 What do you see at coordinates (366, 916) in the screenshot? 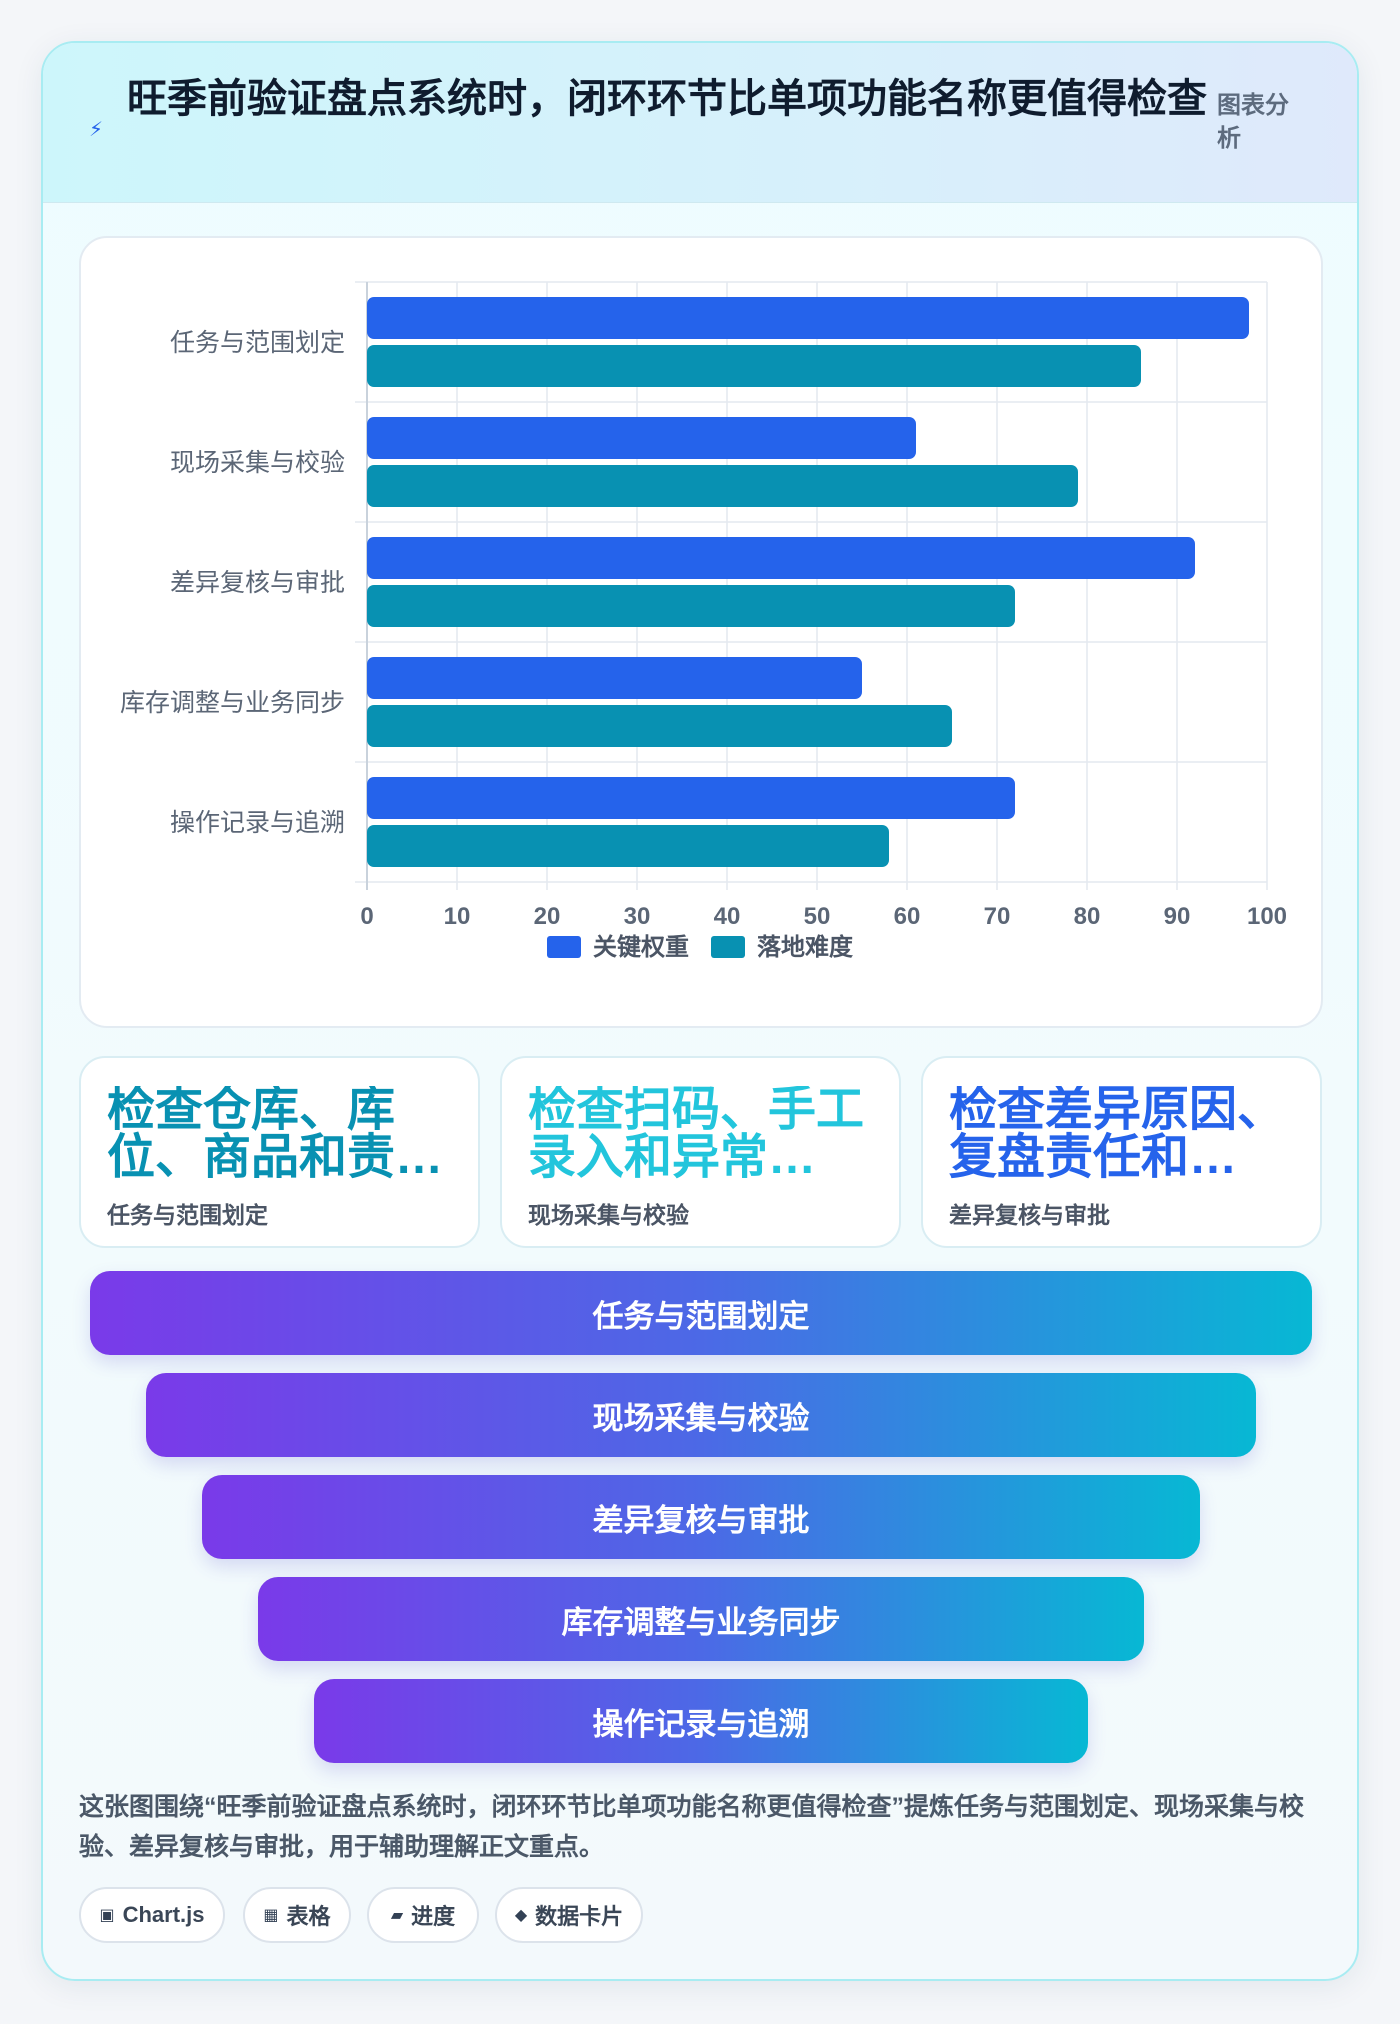
I see `x-tick-label: 0` at bounding box center [366, 916].